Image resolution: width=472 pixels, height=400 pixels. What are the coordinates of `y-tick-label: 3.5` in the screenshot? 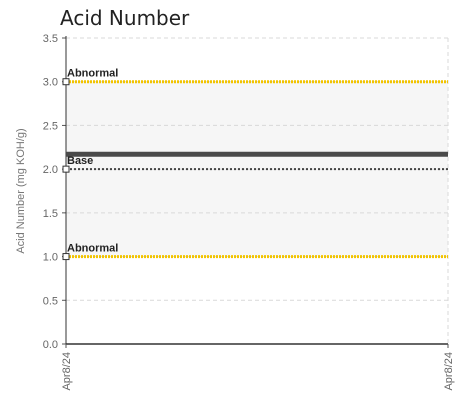 It's located at (50, 39).